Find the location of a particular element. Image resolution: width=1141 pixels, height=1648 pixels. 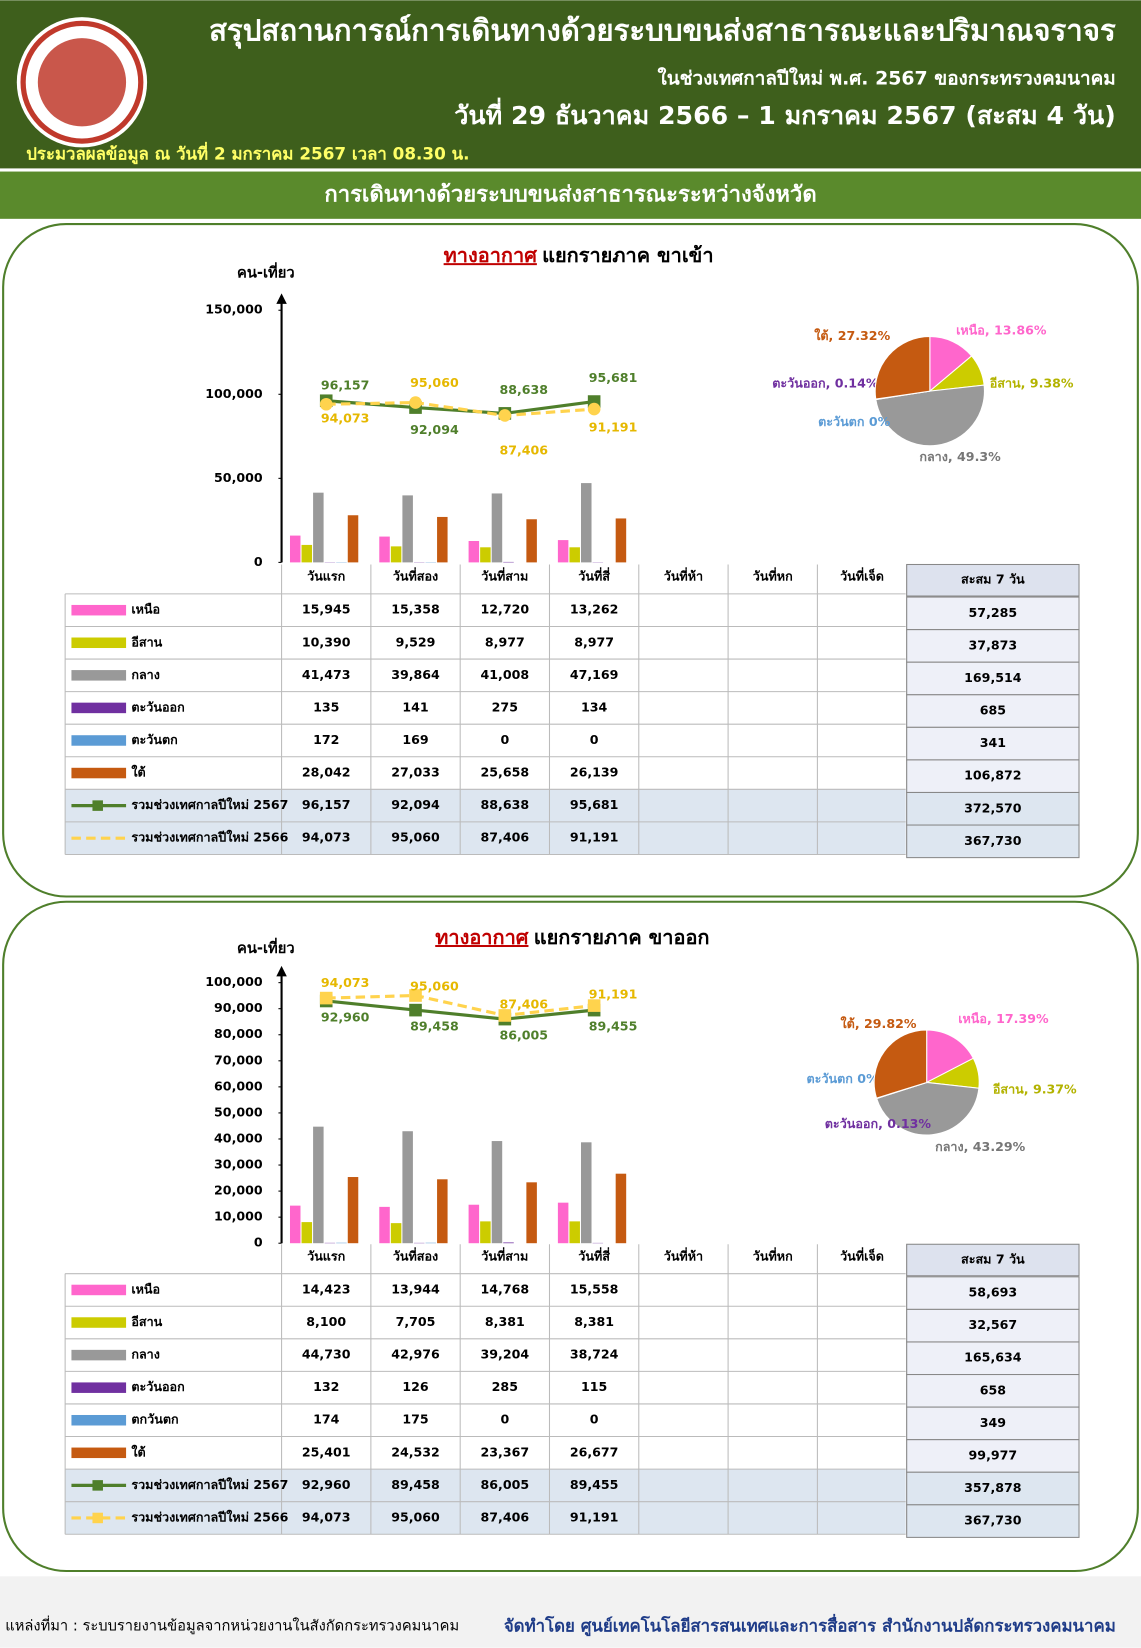

line-value-label: 96,157 is located at coordinates (345, 385).